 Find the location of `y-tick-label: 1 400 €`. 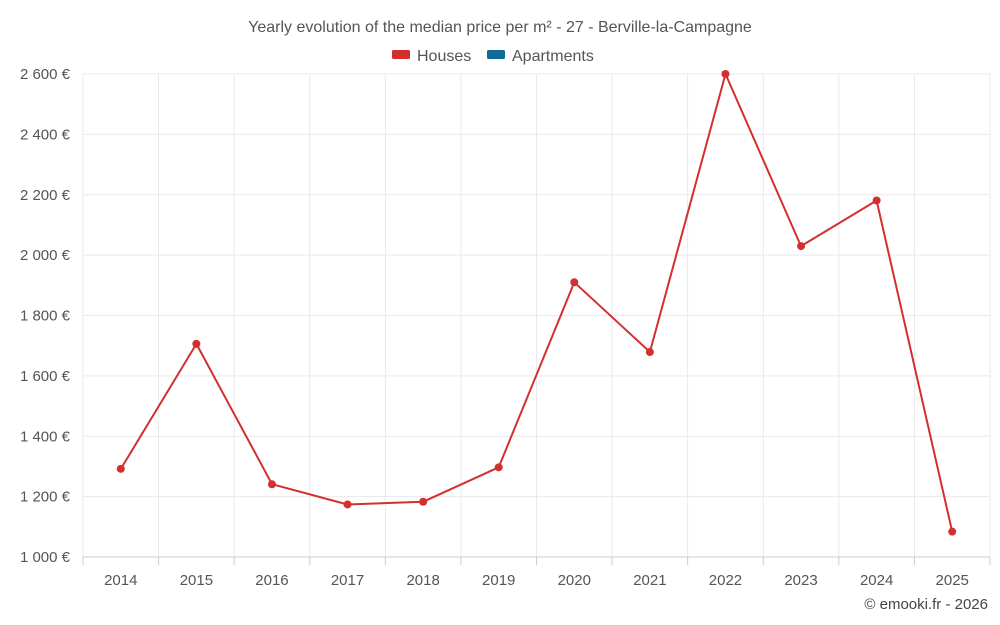

y-tick-label: 1 400 € is located at coordinates (45, 436).